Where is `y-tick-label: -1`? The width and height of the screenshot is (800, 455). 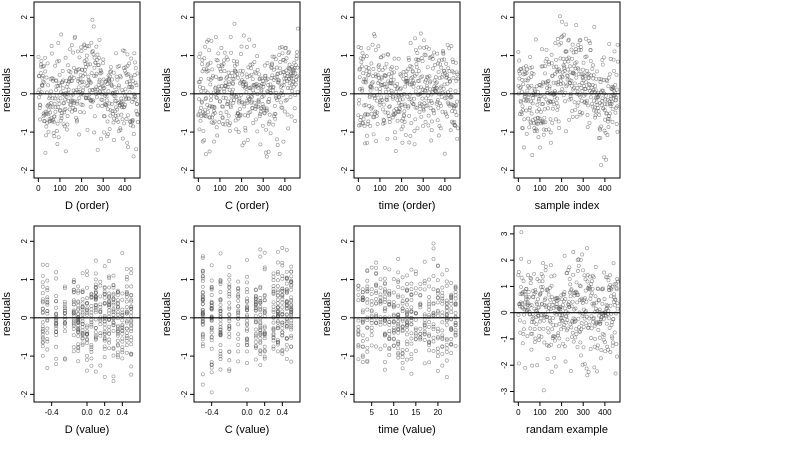
y-tick-label: -1 is located at coordinates (344, 356).